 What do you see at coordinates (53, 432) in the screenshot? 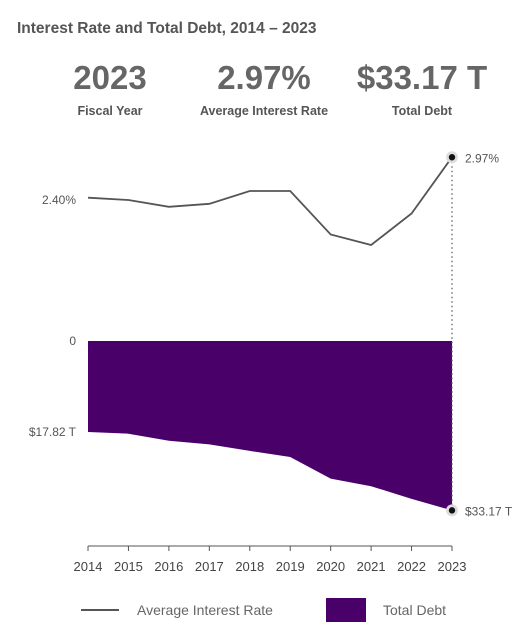
I see `debt-tick-label: $17.82 T` at bounding box center [53, 432].